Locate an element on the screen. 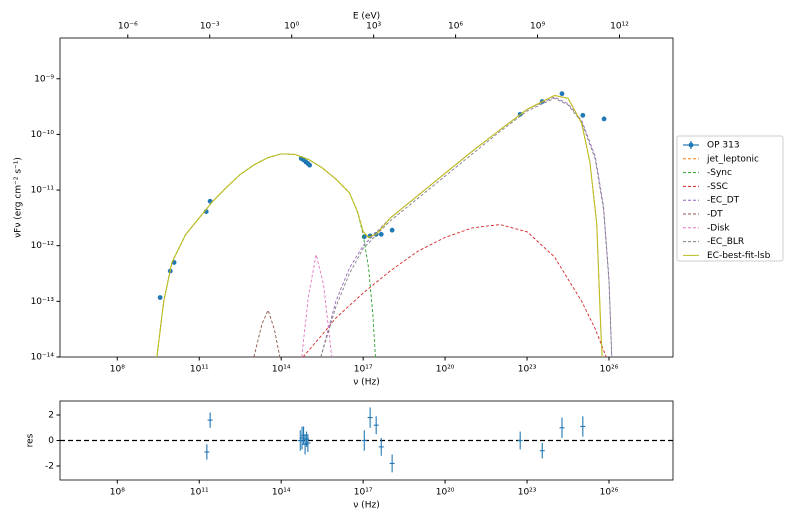 The height and width of the screenshot is (523, 785). y-tick-label: 2 is located at coordinates (51, 416).